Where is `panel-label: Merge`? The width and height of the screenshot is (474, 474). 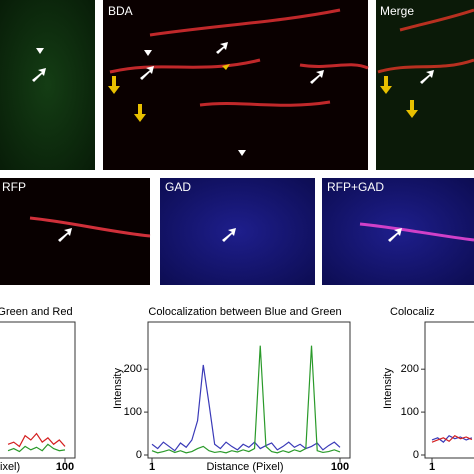
panel-label: Merge is located at coordinates (397, 11).